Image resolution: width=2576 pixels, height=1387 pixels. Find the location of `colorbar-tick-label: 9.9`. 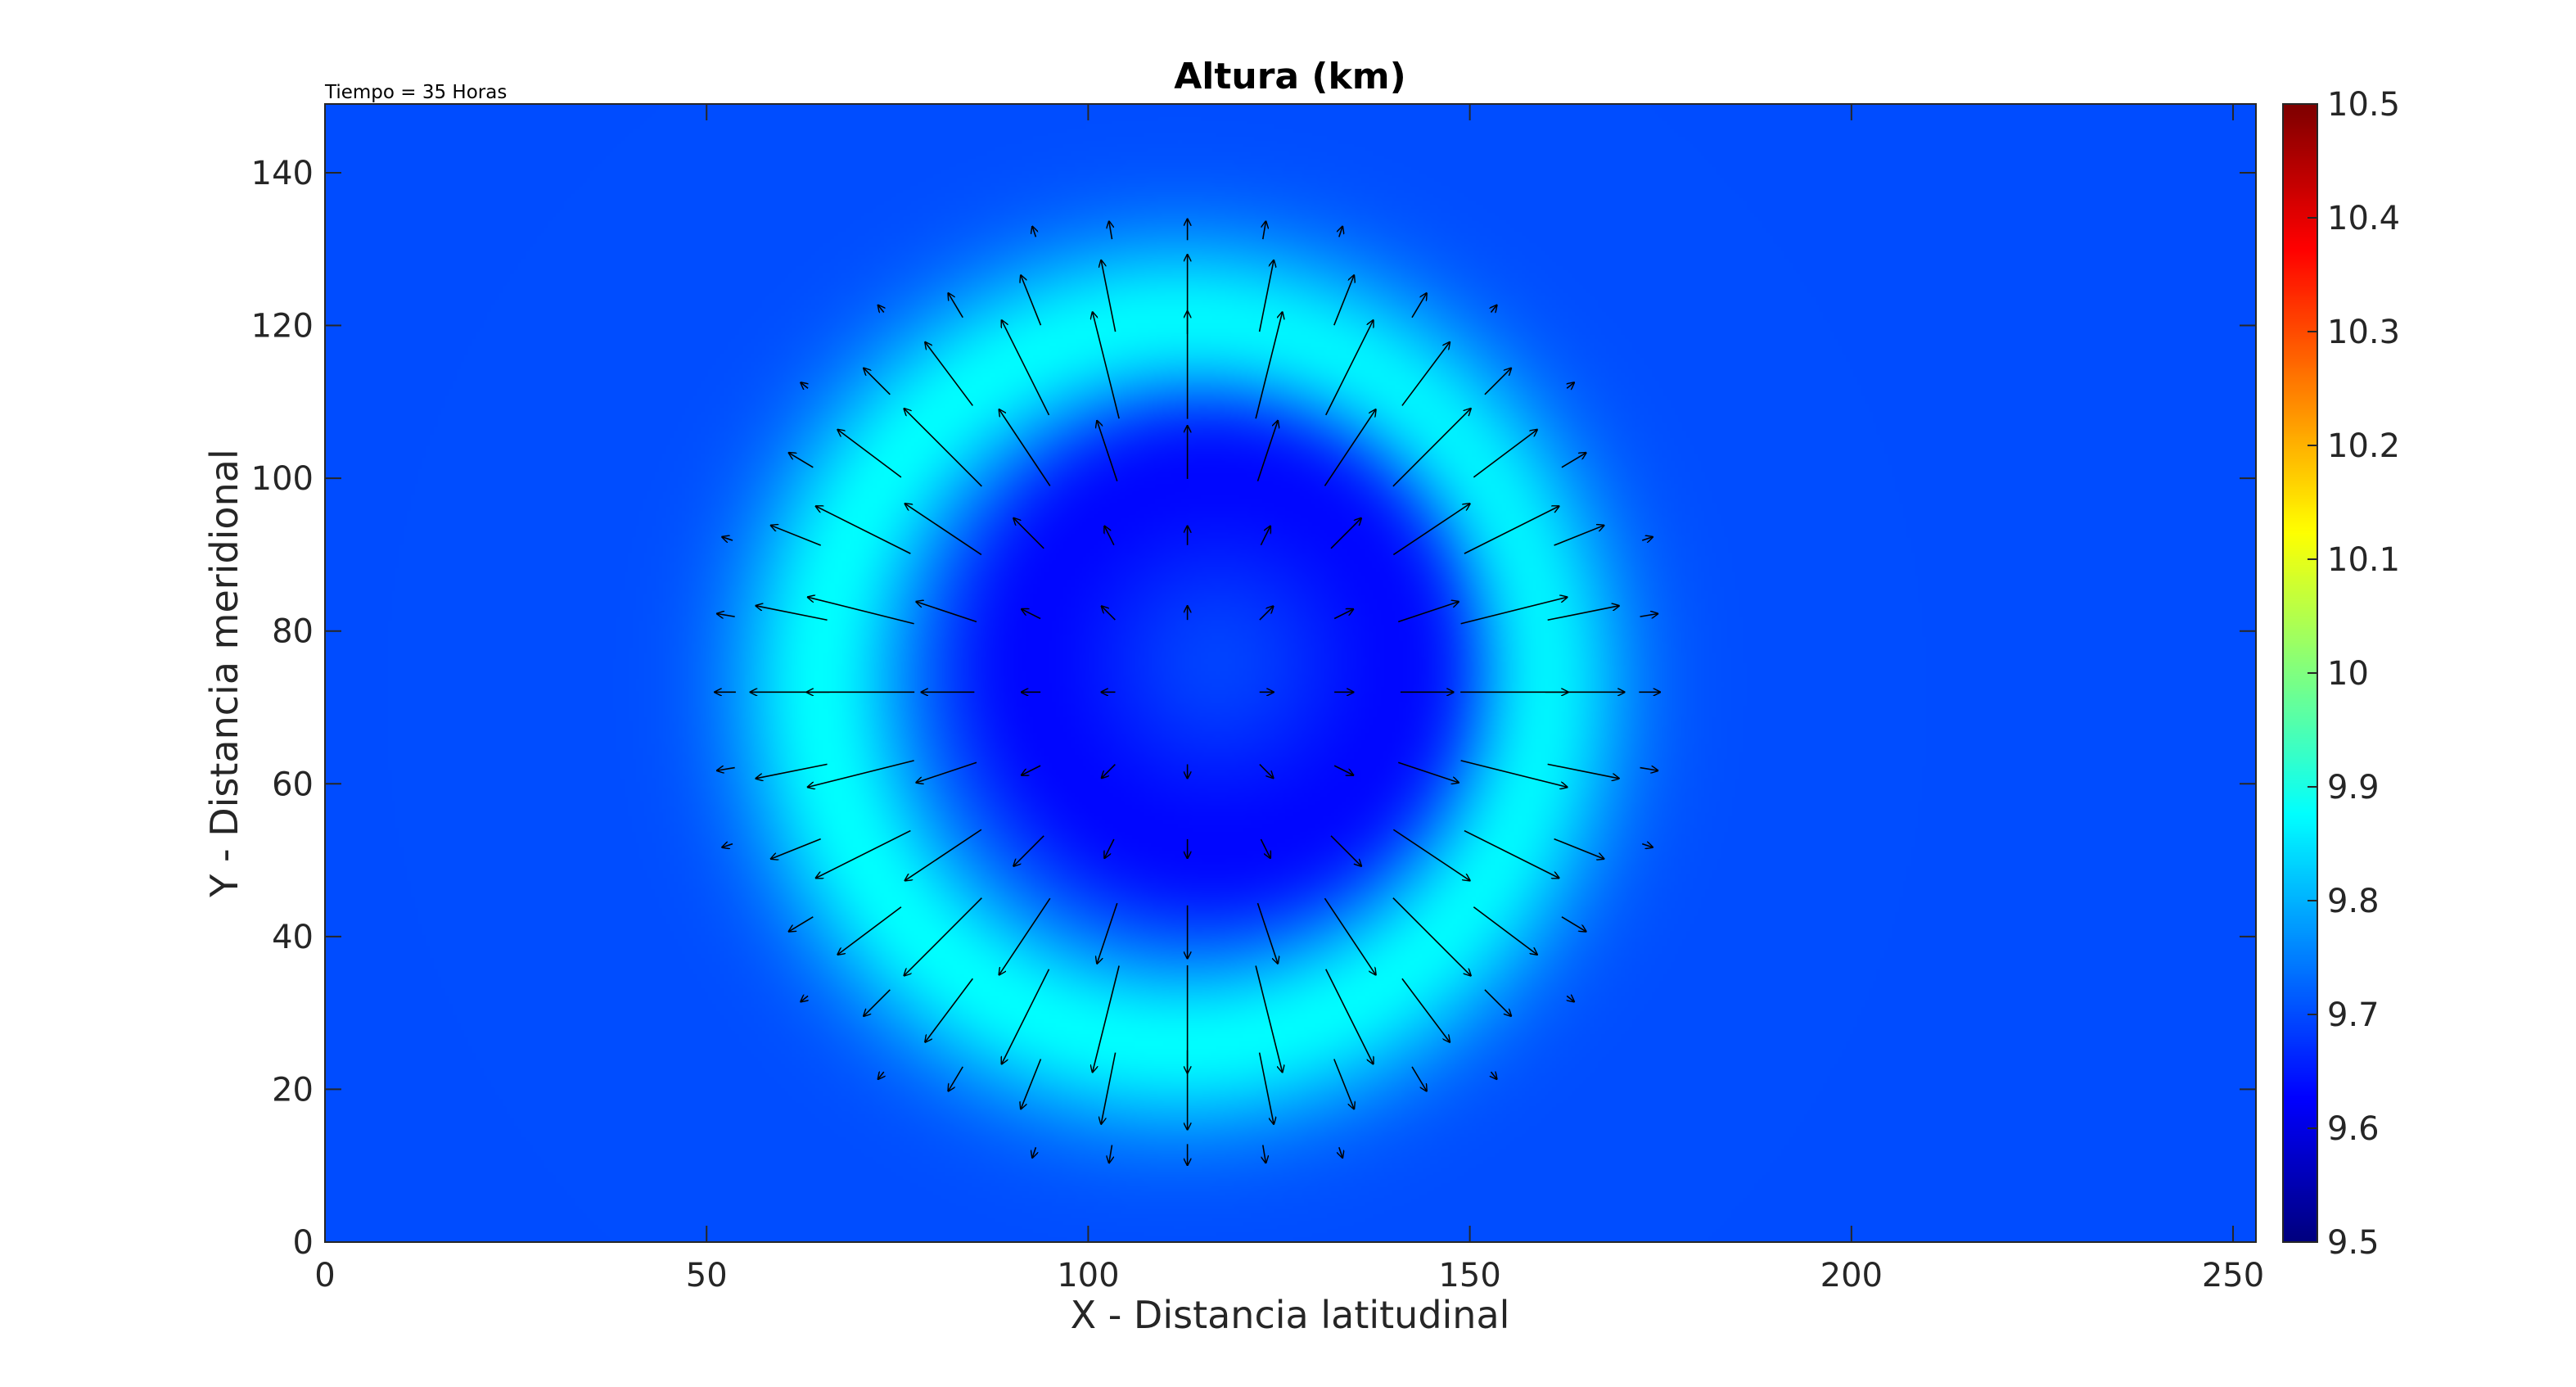

colorbar-tick-label: 9.9 is located at coordinates (2353, 787).